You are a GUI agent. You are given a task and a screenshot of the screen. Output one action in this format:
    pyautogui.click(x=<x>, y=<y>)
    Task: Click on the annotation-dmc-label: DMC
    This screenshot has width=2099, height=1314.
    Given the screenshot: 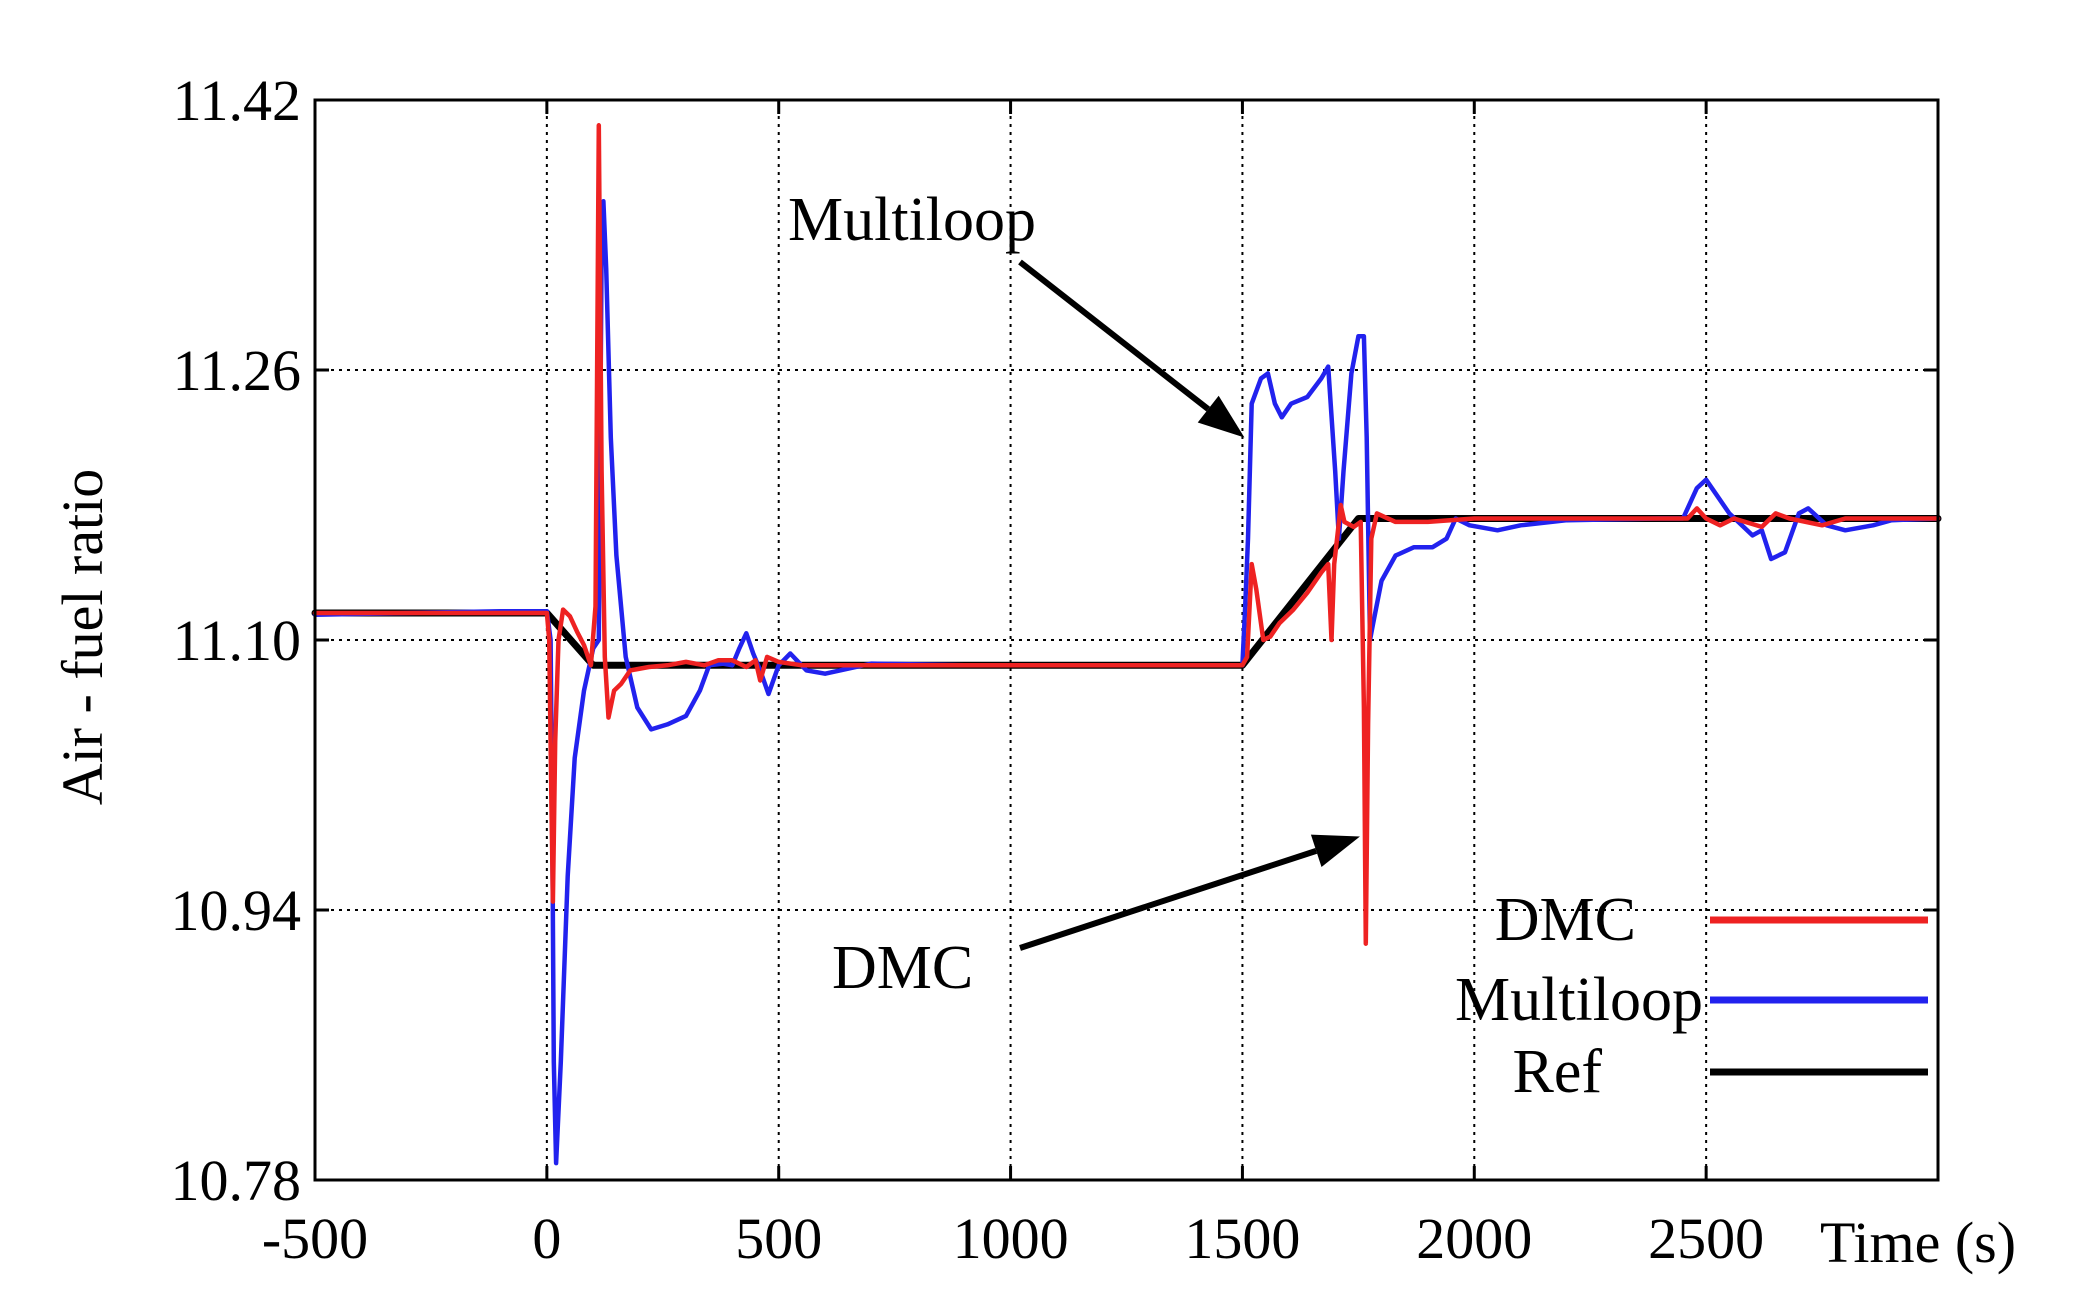 What is the action you would take?
    pyautogui.click(x=902, y=968)
    